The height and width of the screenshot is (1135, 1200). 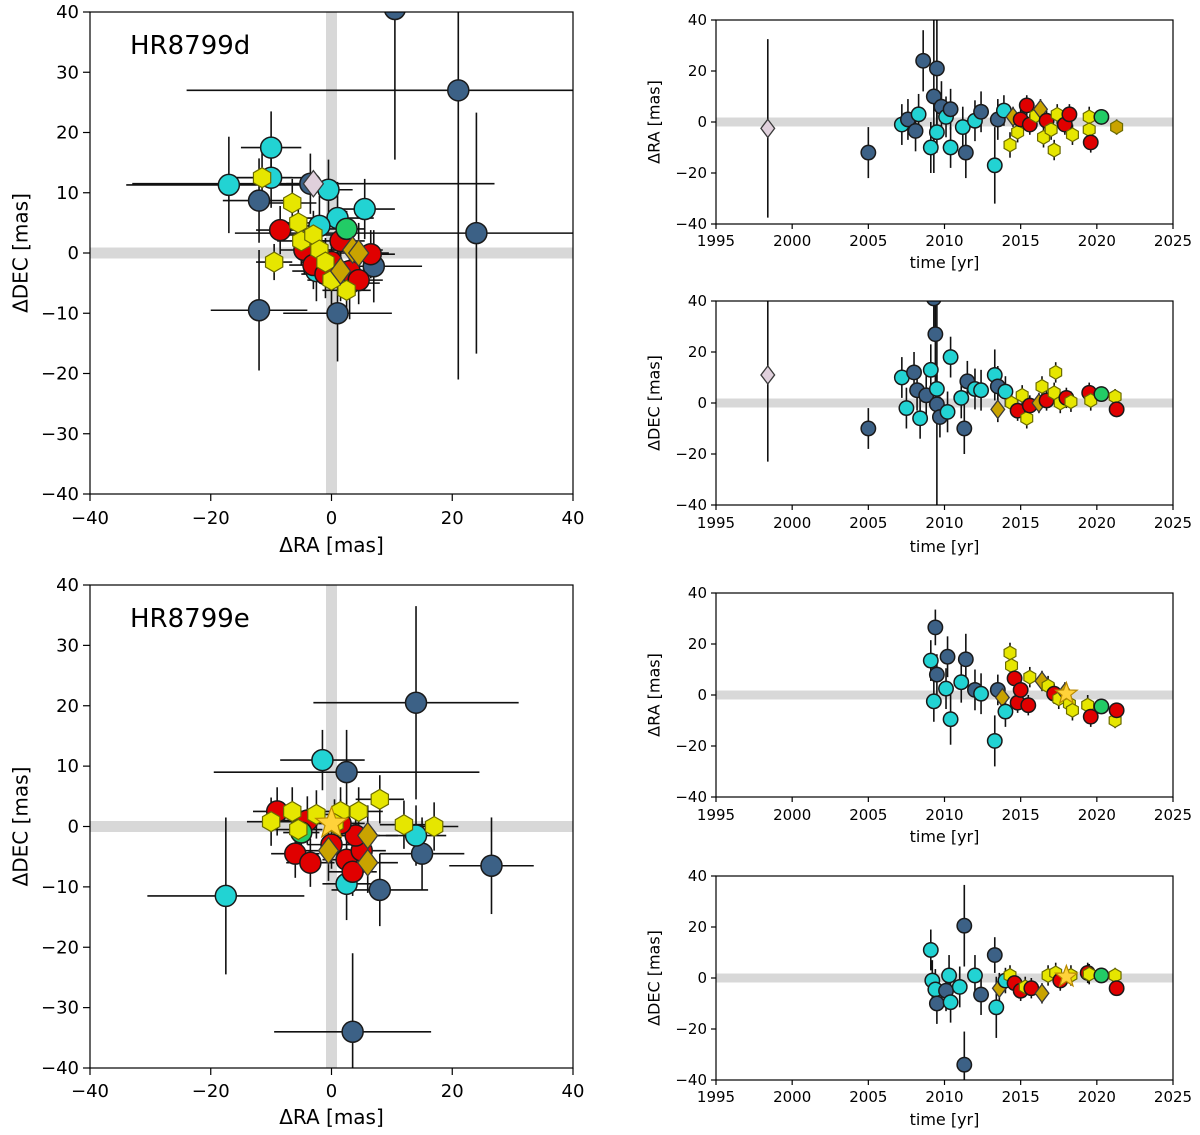 I want to click on panel-title: HR8799d, so click(x=190, y=46).